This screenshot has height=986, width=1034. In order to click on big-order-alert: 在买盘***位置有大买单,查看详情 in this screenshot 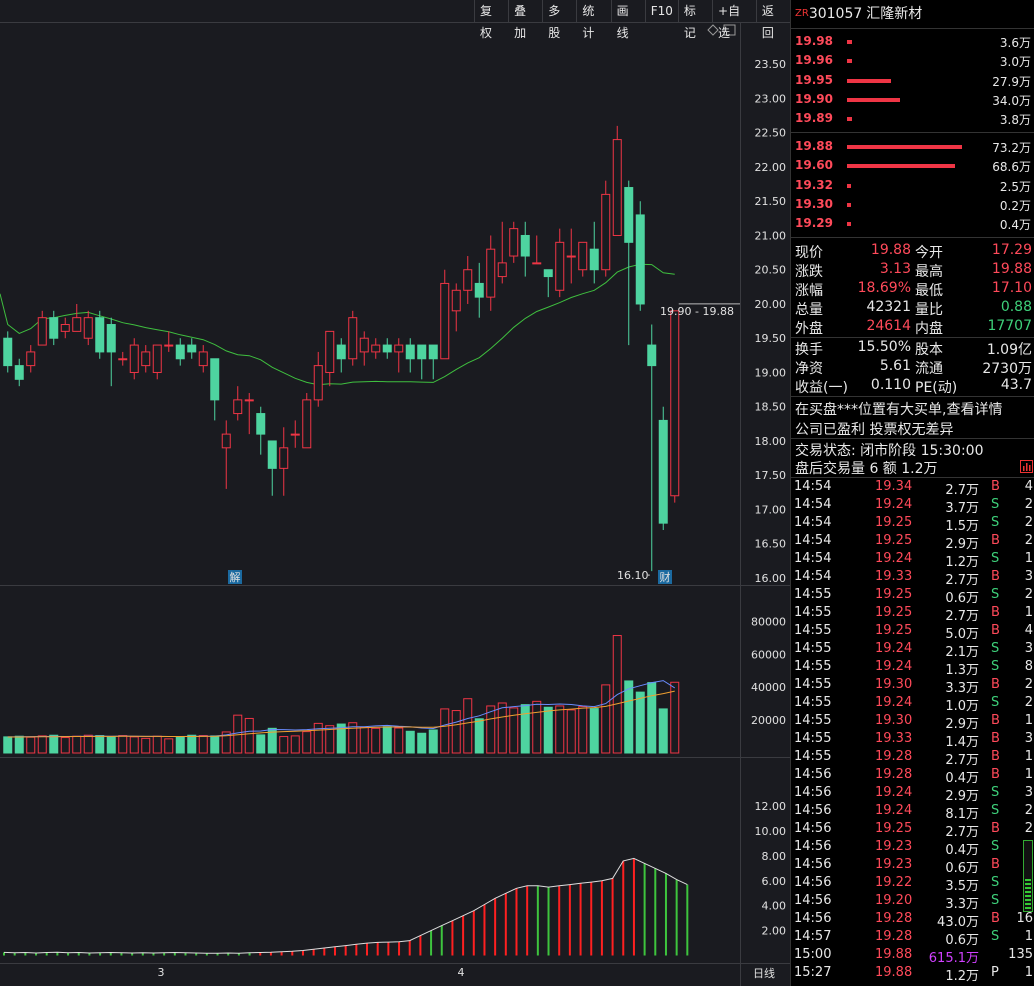, I will do `click(899, 410)`.